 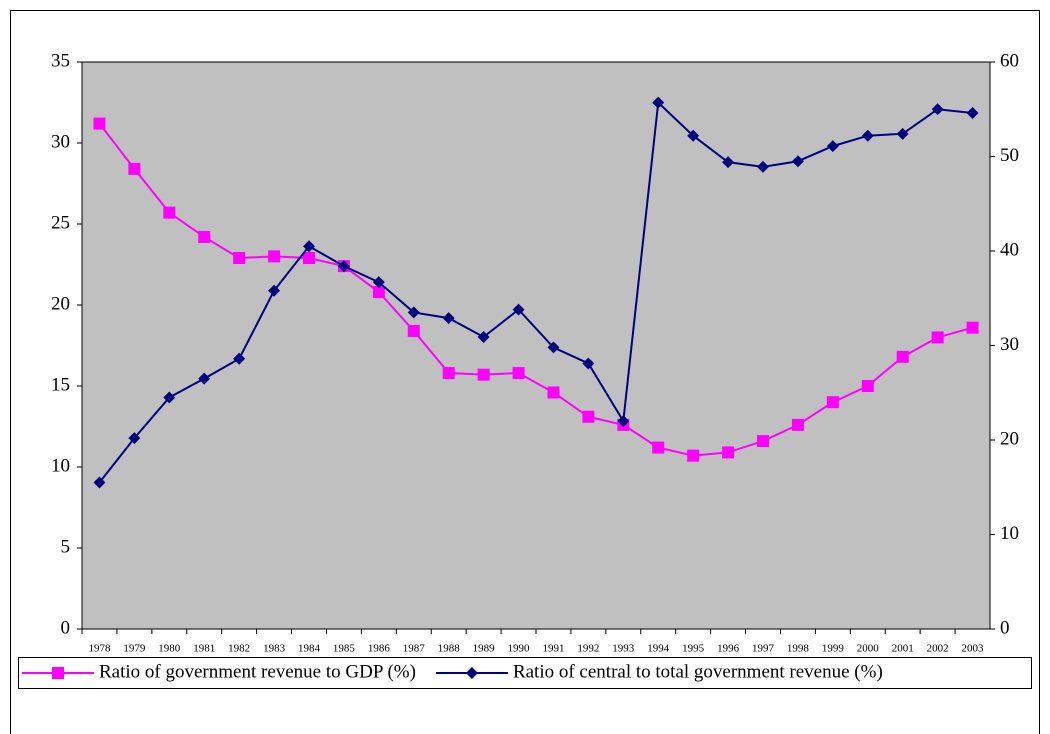 What do you see at coordinates (588, 649) in the screenshot?
I see `x-tick-label: 1992` at bounding box center [588, 649].